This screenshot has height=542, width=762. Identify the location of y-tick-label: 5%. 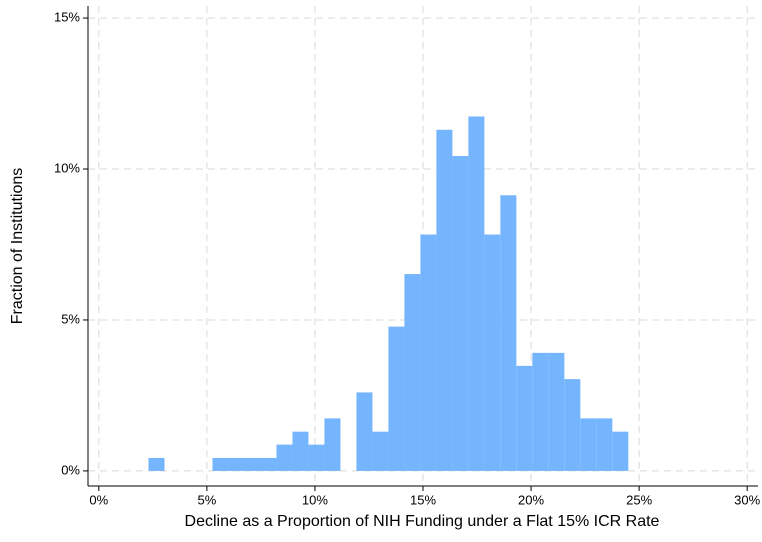
(70, 318).